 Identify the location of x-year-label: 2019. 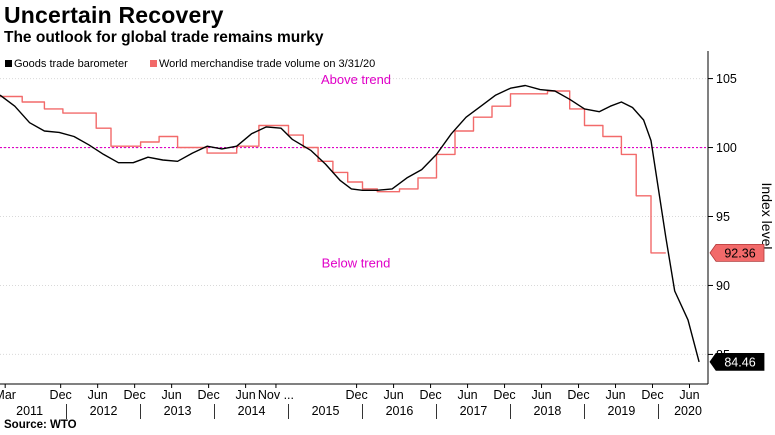
(622, 411).